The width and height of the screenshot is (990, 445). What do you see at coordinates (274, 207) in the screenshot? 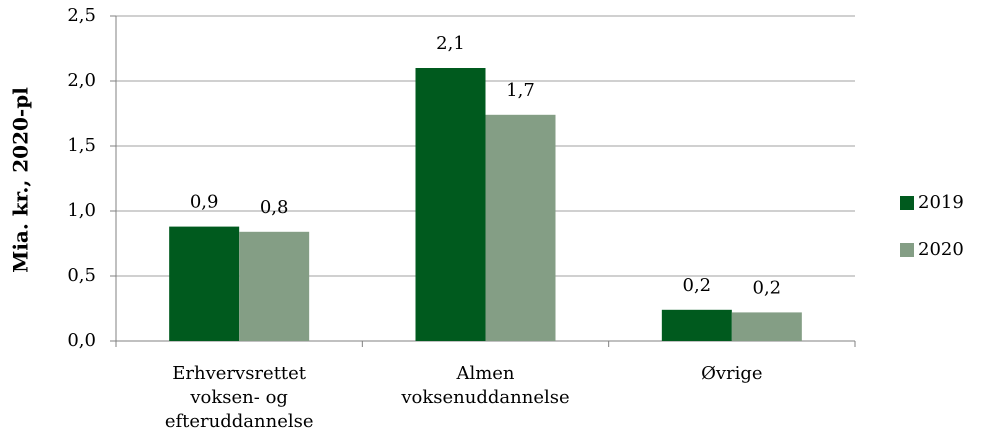
I see `data-label: 0,8` at bounding box center [274, 207].